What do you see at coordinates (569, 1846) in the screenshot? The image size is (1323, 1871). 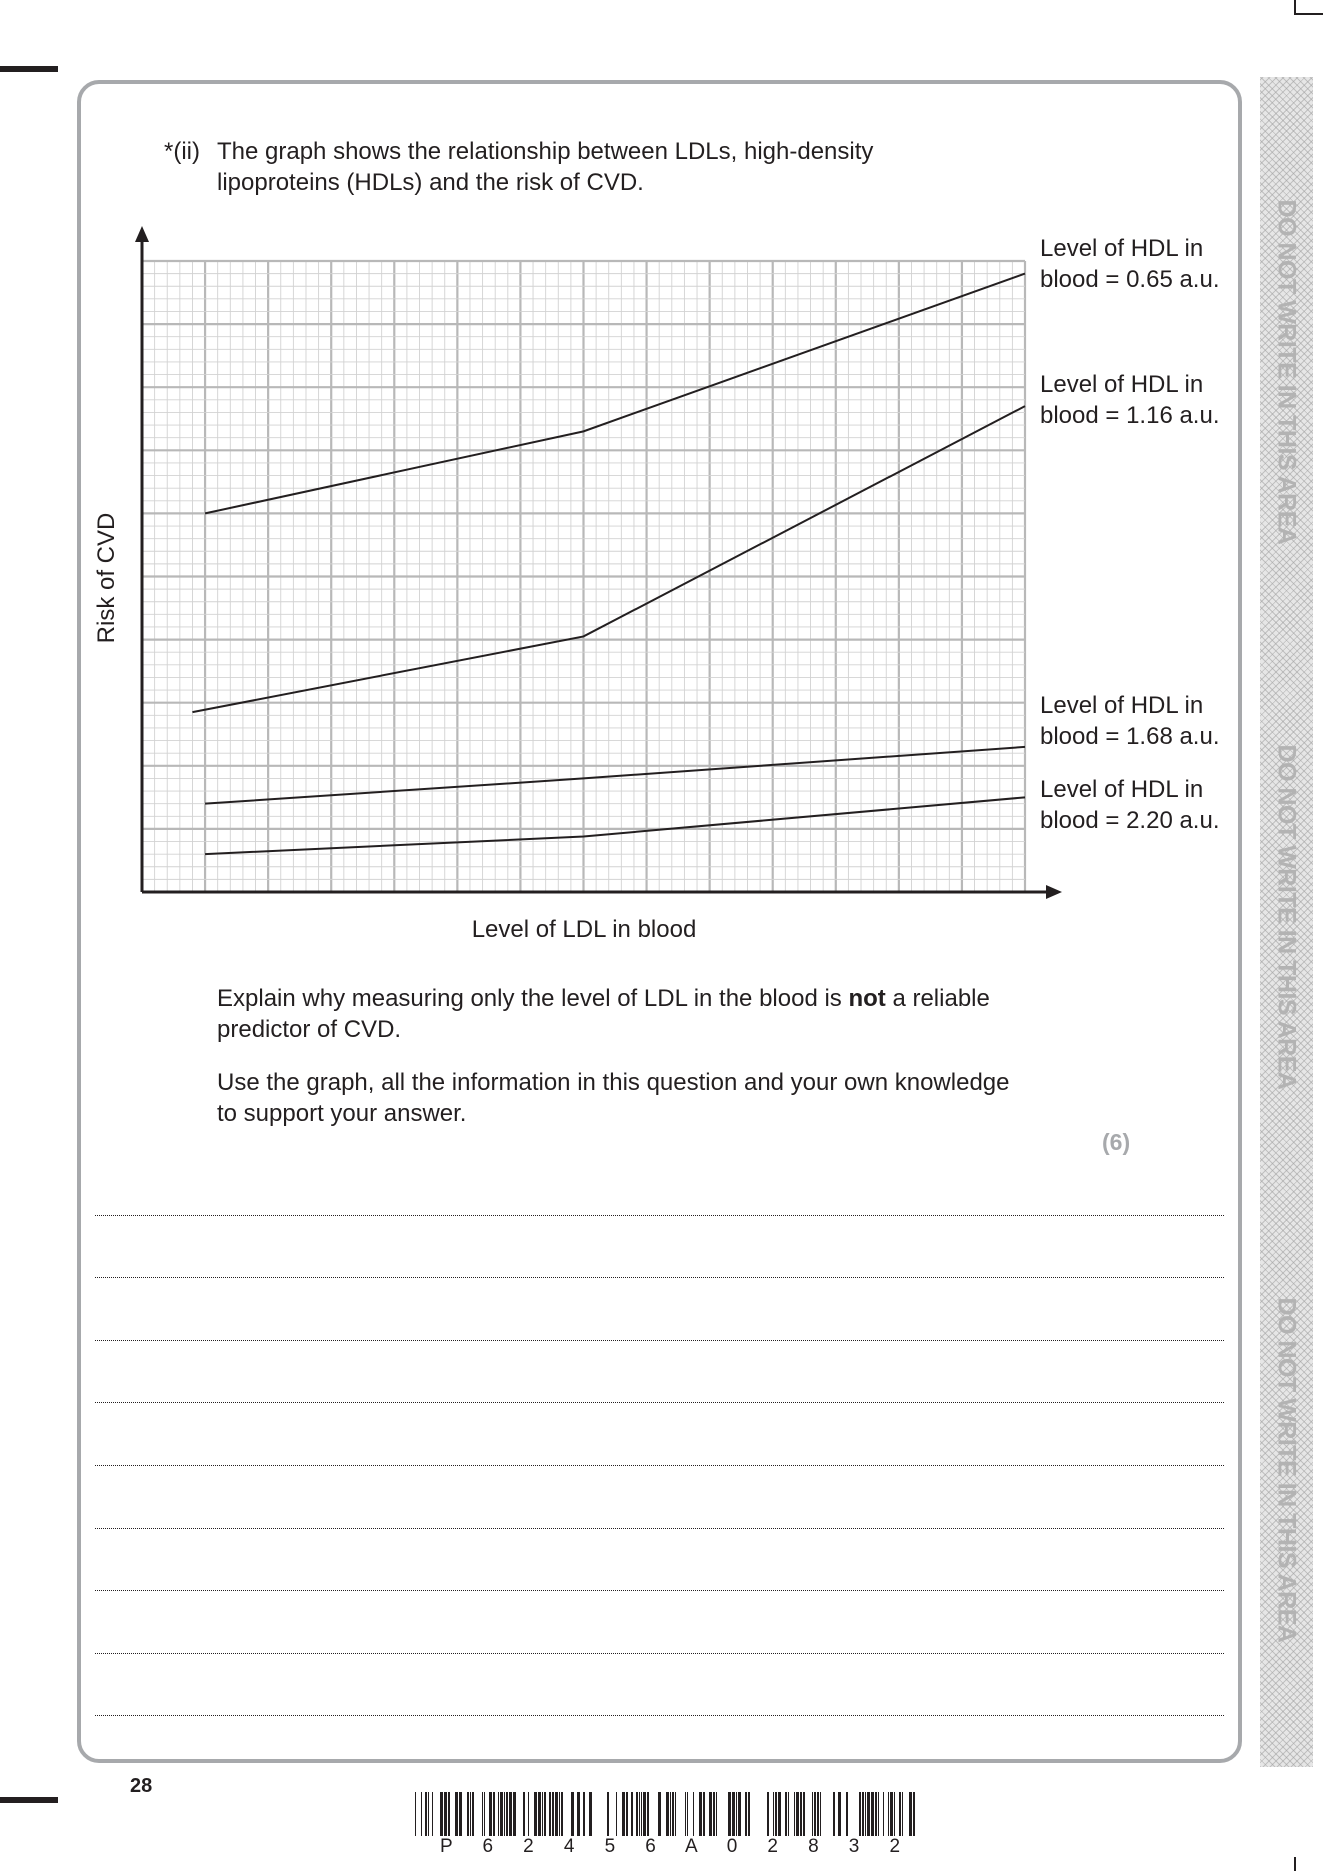 I see `barcode-char: 4` at bounding box center [569, 1846].